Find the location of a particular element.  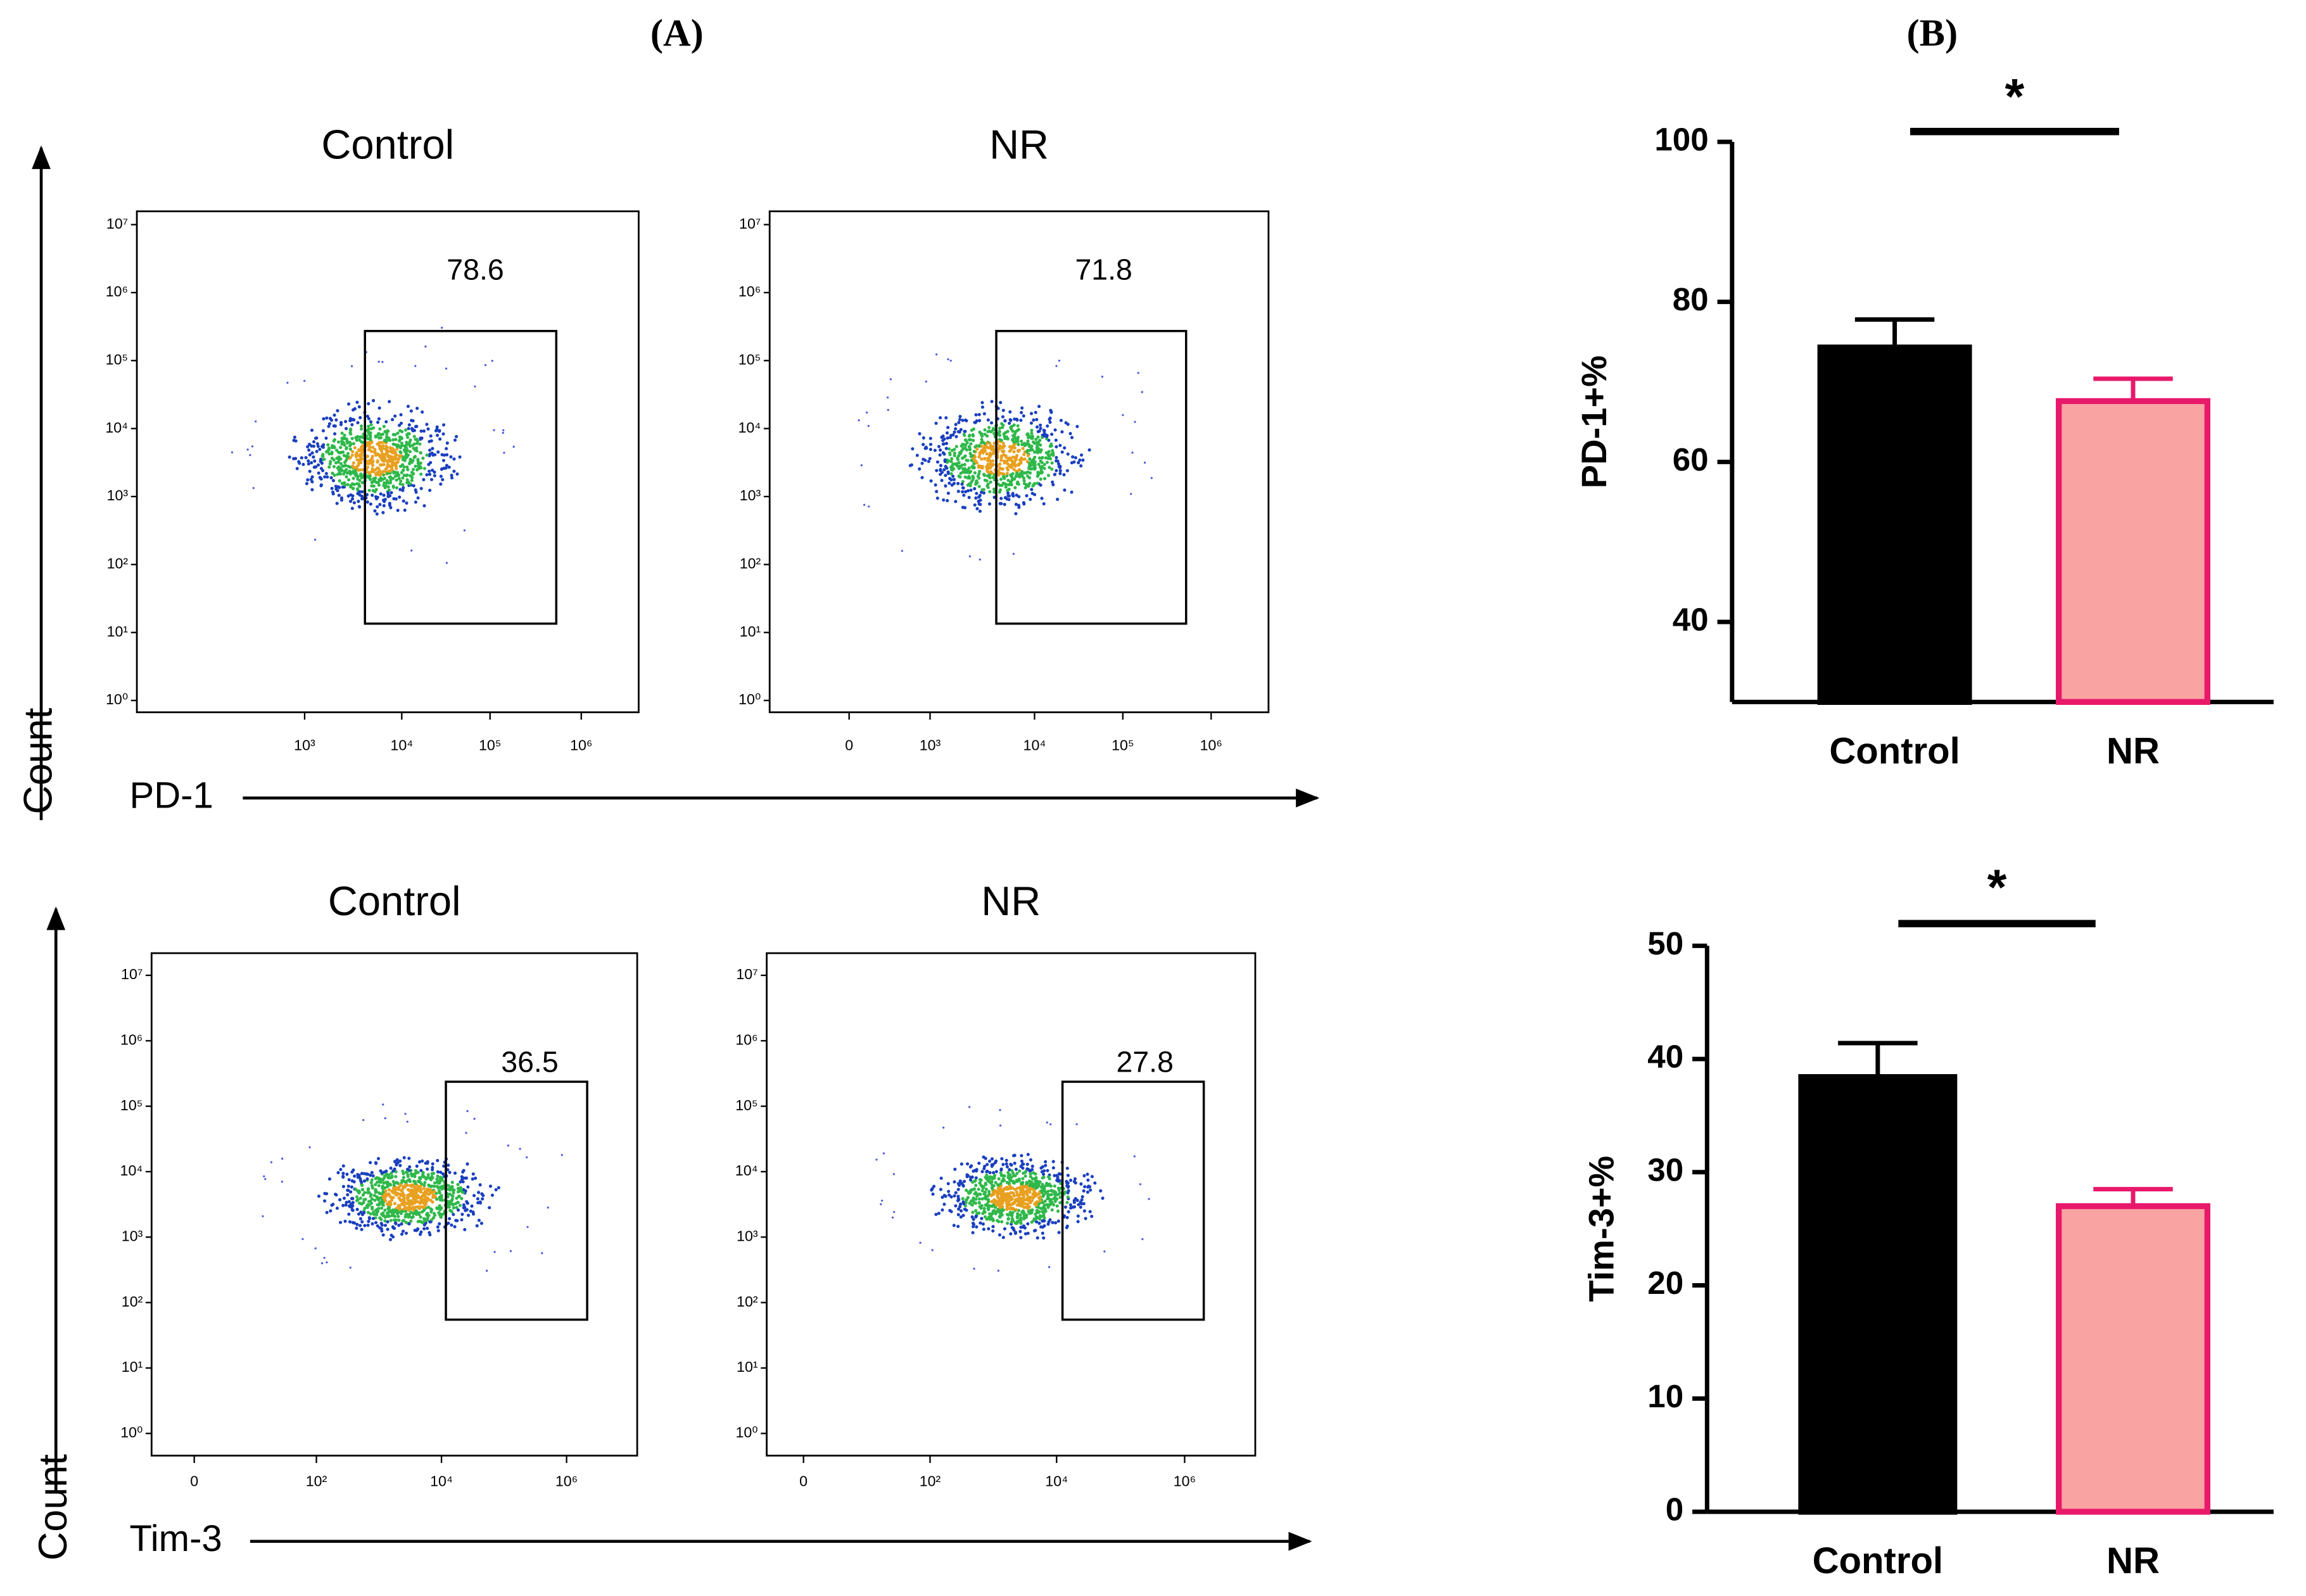

y-tick-label: 10⁷ is located at coordinates (132, 974).